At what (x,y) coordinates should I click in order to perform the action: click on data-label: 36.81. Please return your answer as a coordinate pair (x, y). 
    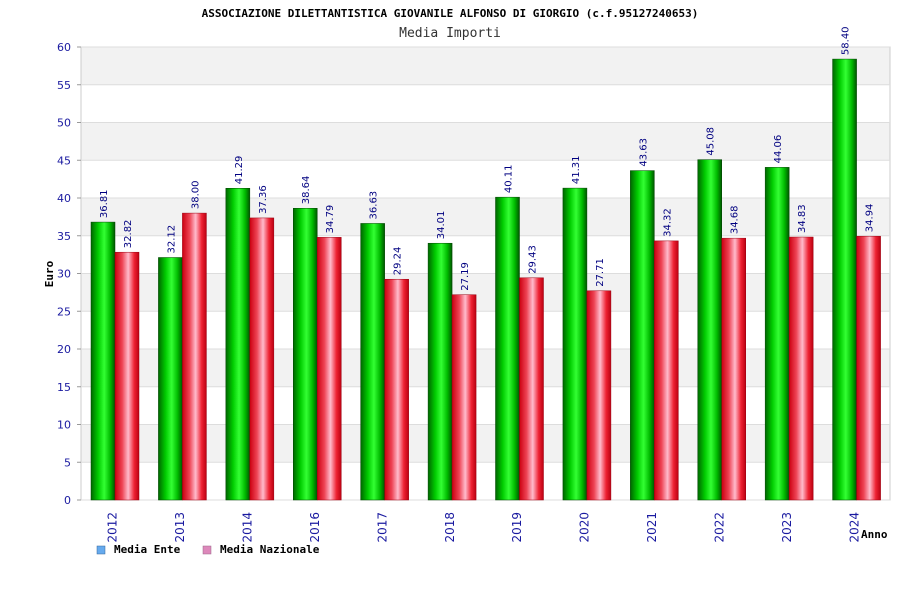
    Looking at the image, I should click on (104, 203).